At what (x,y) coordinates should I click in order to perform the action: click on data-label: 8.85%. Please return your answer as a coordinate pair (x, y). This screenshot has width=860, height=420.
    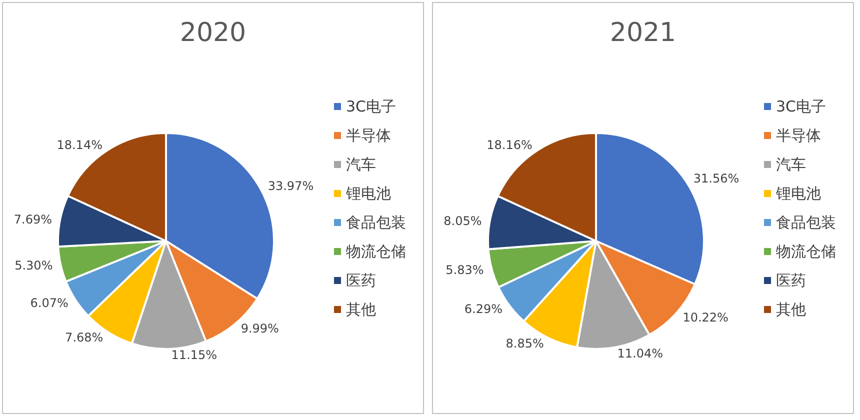
    Looking at the image, I should click on (525, 343).